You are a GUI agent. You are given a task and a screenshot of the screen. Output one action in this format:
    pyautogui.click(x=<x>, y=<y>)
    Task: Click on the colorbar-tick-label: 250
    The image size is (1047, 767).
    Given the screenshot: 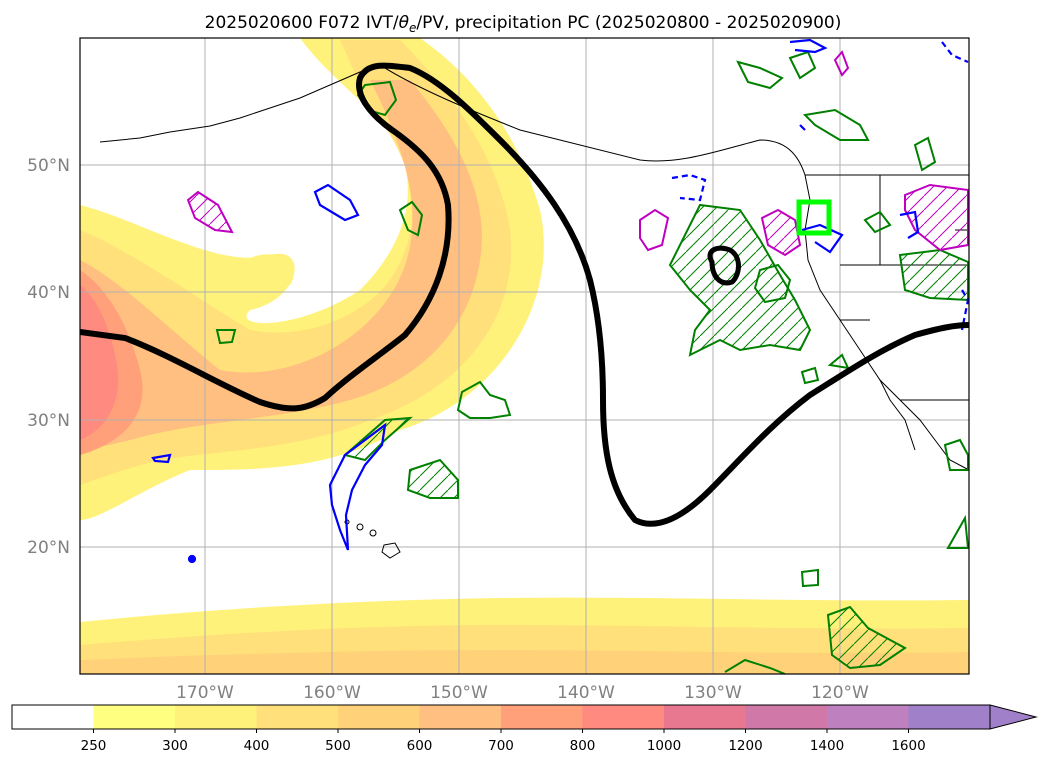 What is the action you would take?
    pyautogui.click(x=94, y=746)
    